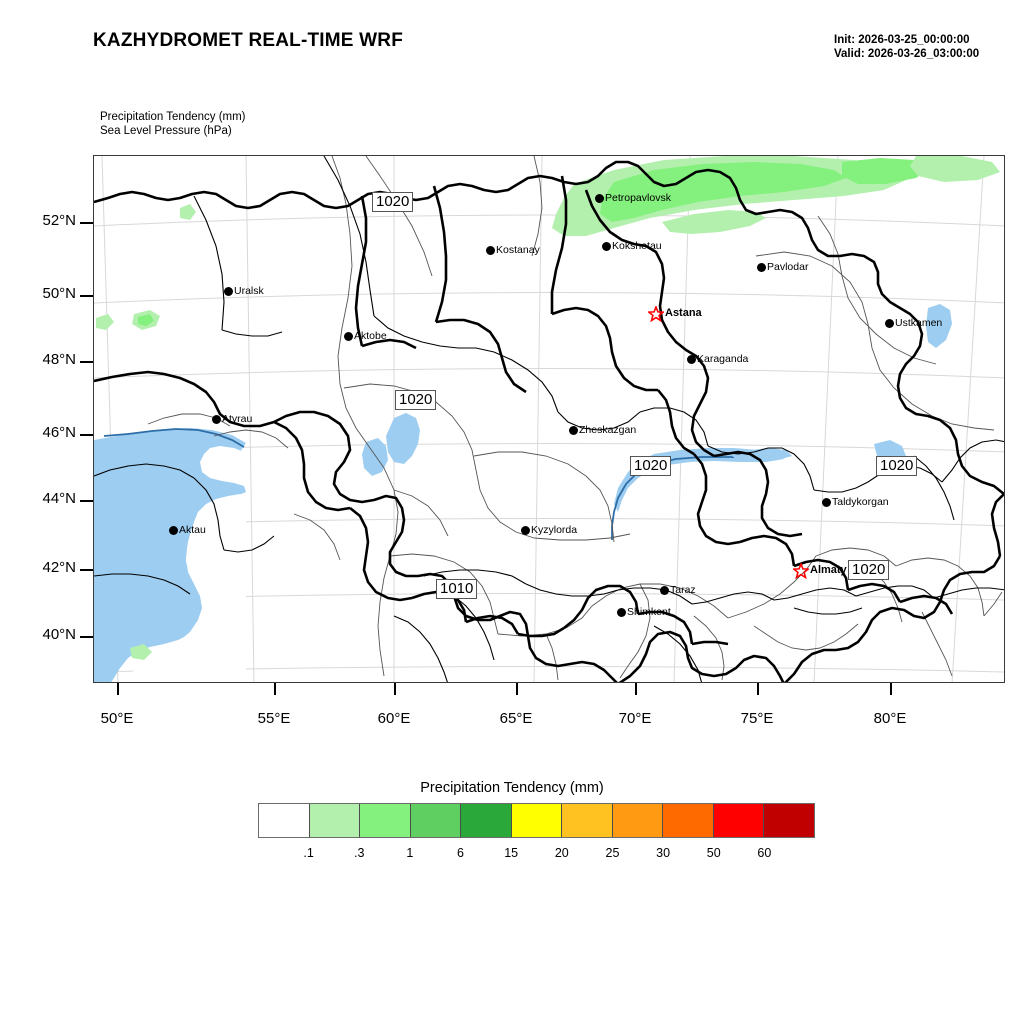 Image resolution: width=1024 pixels, height=1024 pixels. What do you see at coordinates (249, 291) in the screenshot?
I see `city-label: Uralsk` at bounding box center [249, 291].